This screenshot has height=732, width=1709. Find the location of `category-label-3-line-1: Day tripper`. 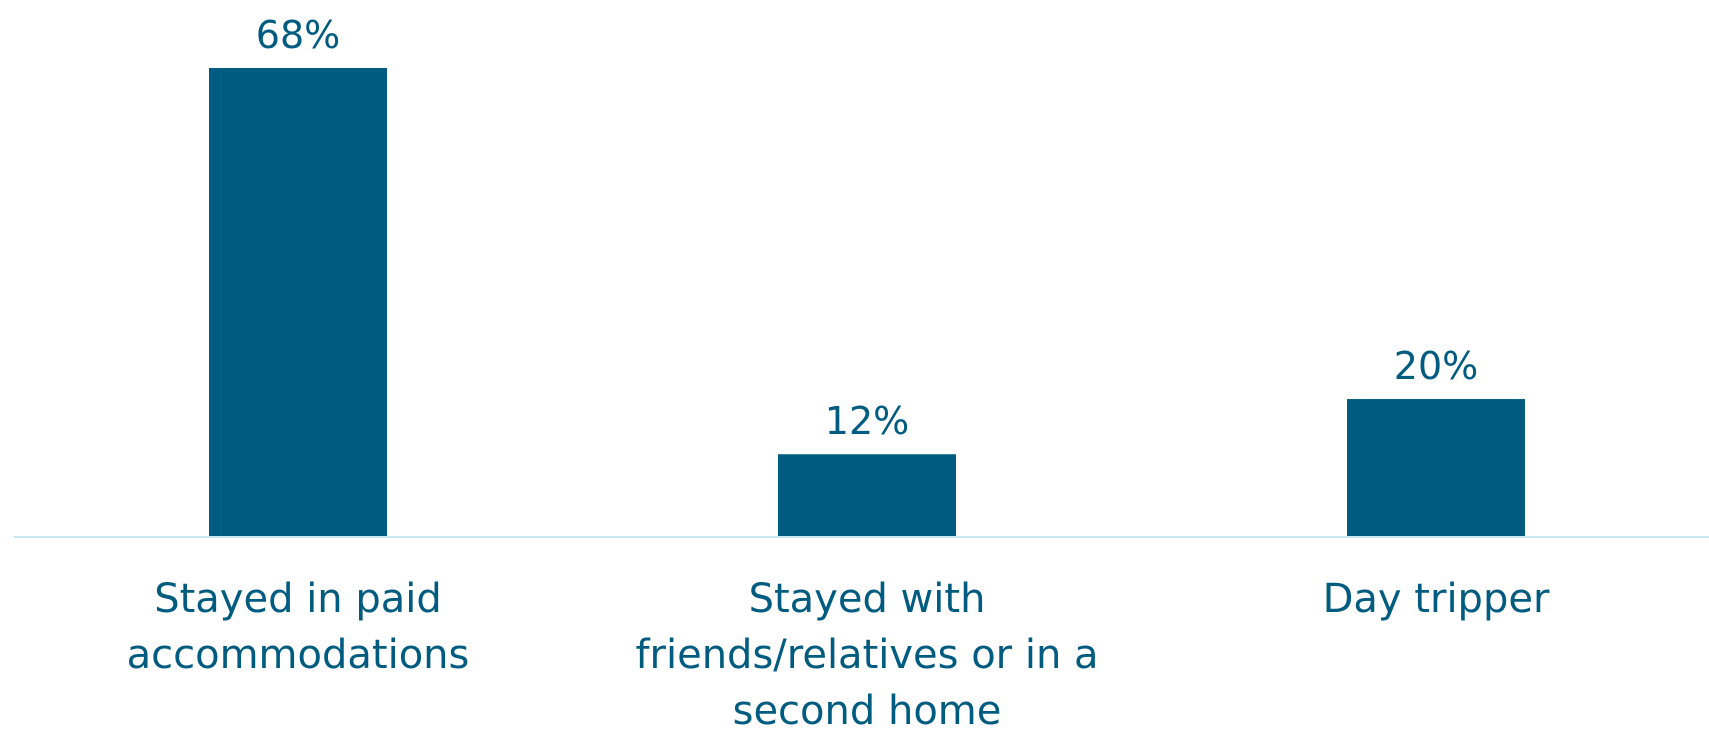

category-label-3-line-1: Day tripper is located at coordinates (1436, 599).